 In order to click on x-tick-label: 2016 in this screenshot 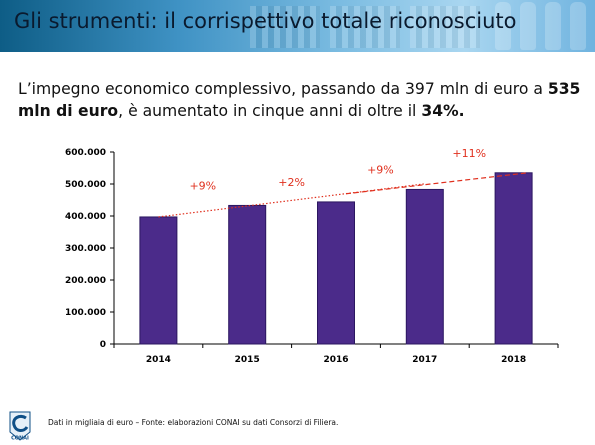, I will do `click(335, 360)`.